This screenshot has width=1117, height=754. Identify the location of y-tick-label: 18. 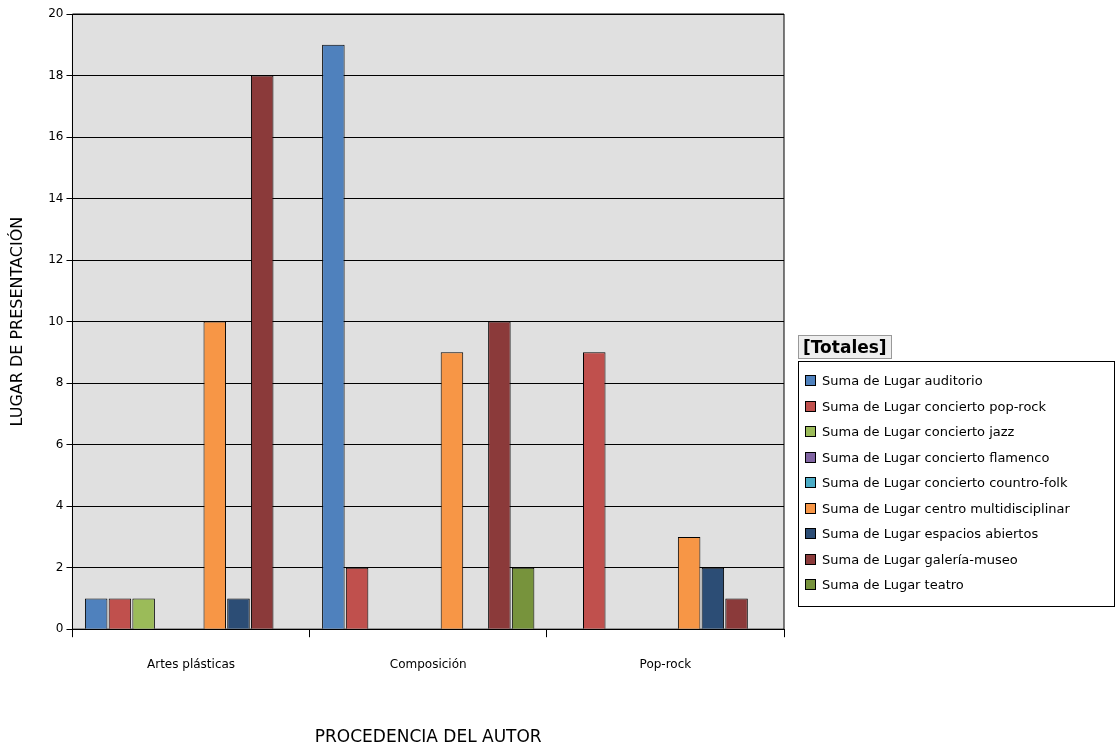
(56, 74).